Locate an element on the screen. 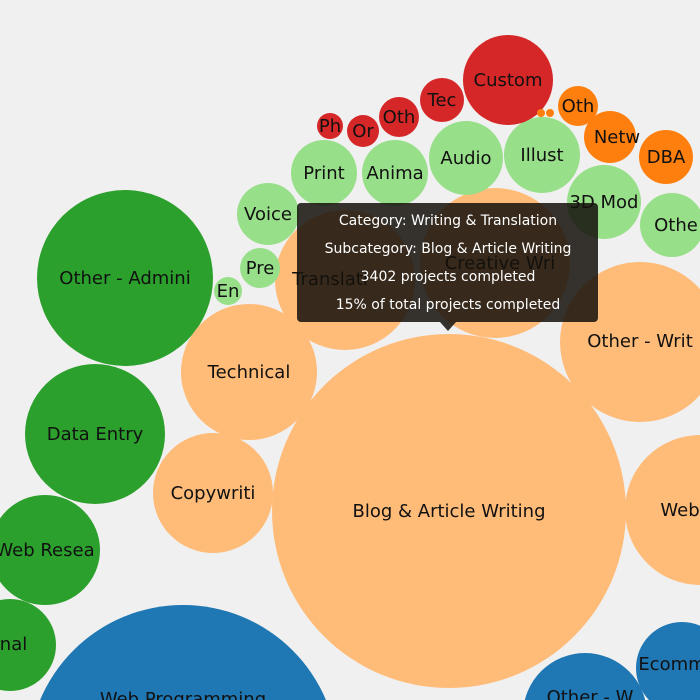 Image resolution: width=700 pixels, height=700 pixels. bubble-label: Audio is located at coordinates (465, 158).